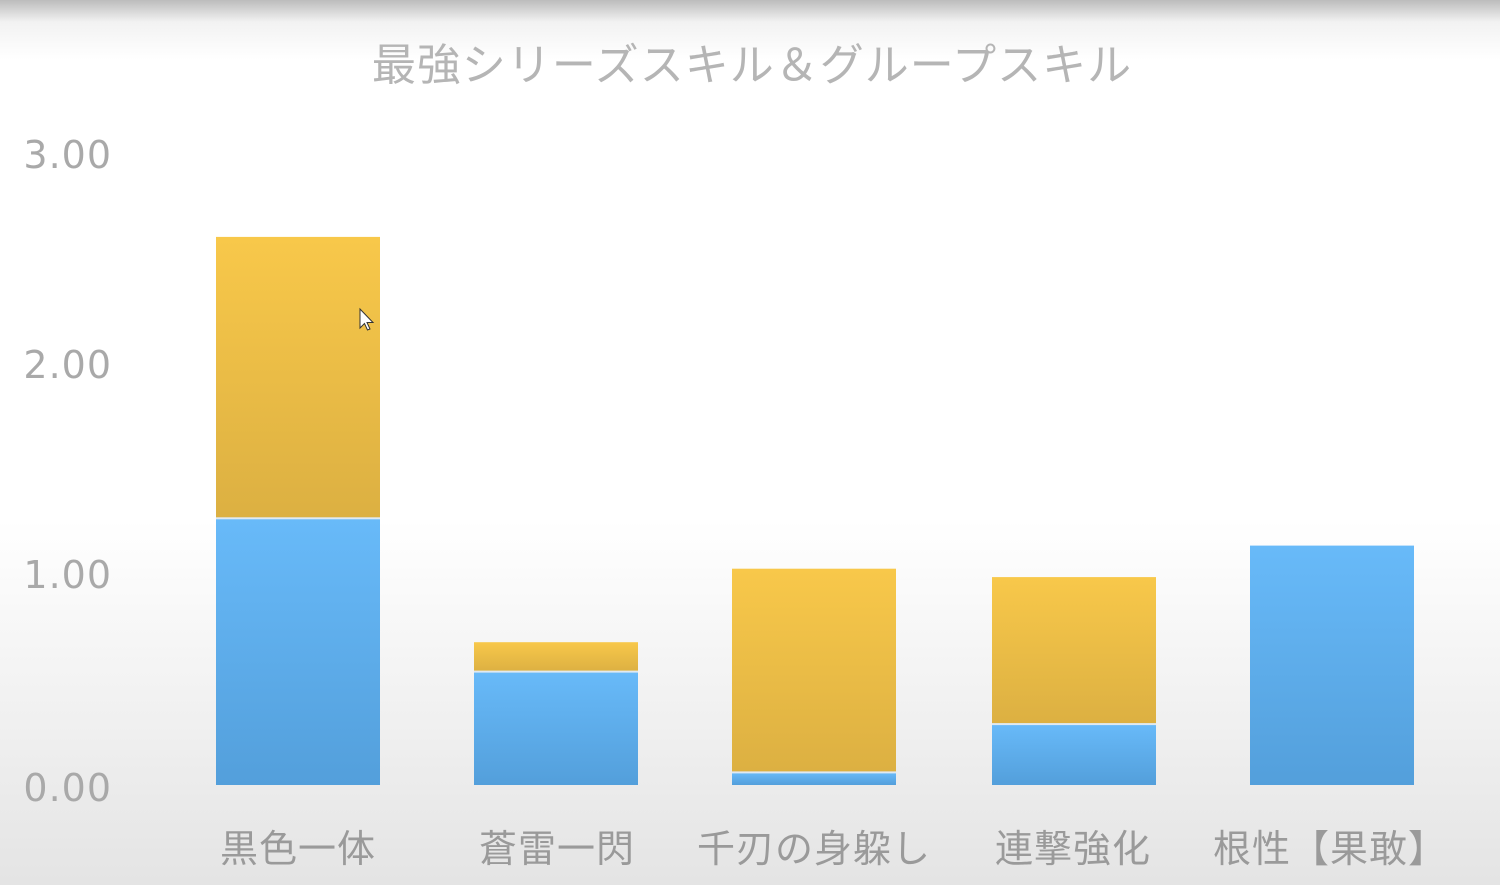 Image resolution: width=1500 pixels, height=885 pixels. I want to click on x-axis: 黒色一体 蒼雷一閃 千刃の身躱し 連撃強化 根性【果敢】, so click(833, 849).